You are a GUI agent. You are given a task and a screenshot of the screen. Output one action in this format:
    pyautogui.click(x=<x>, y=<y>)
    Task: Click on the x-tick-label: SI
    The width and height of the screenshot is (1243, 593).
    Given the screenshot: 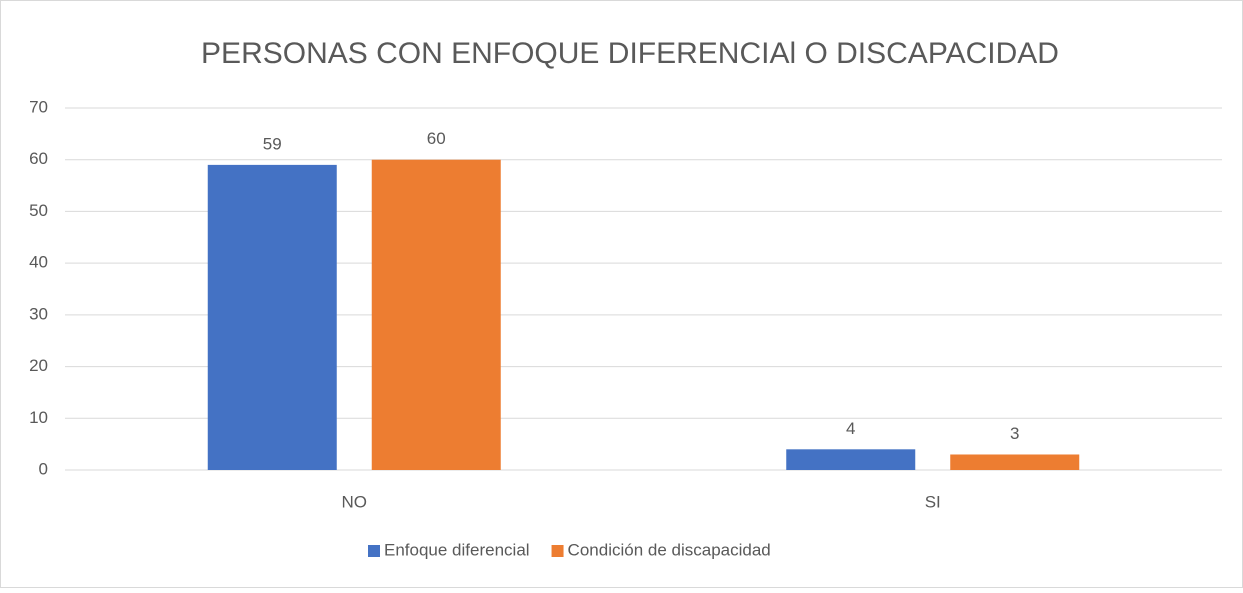 What is the action you would take?
    pyautogui.click(x=933, y=501)
    